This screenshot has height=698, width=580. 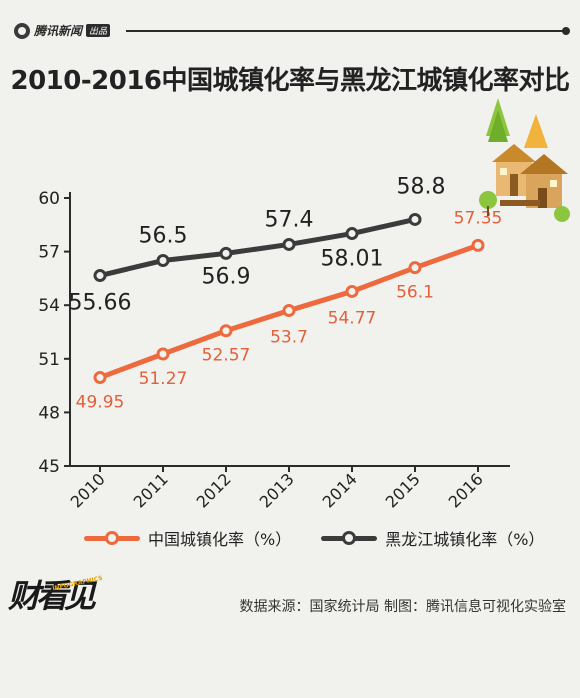 I want to click on data-label: 56.9, so click(x=226, y=276).